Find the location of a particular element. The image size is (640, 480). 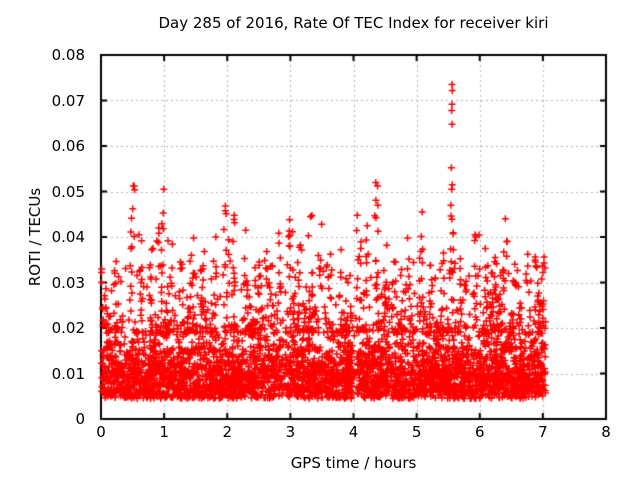

y-tick-label: 0 is located at coordinates (80, 419).